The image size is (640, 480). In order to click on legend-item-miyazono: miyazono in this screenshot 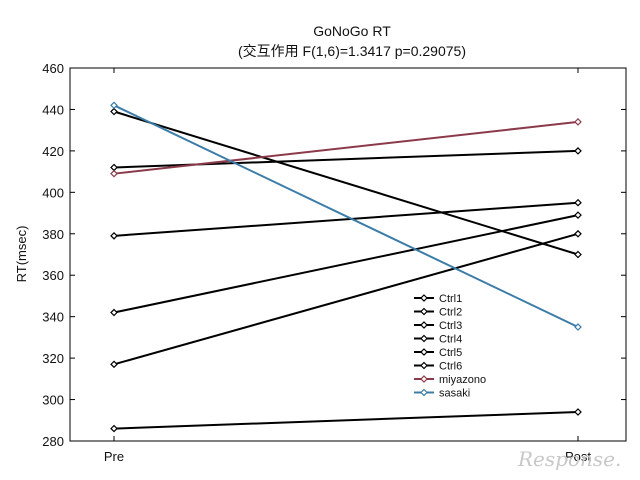, I will do `click(450, 380)`.